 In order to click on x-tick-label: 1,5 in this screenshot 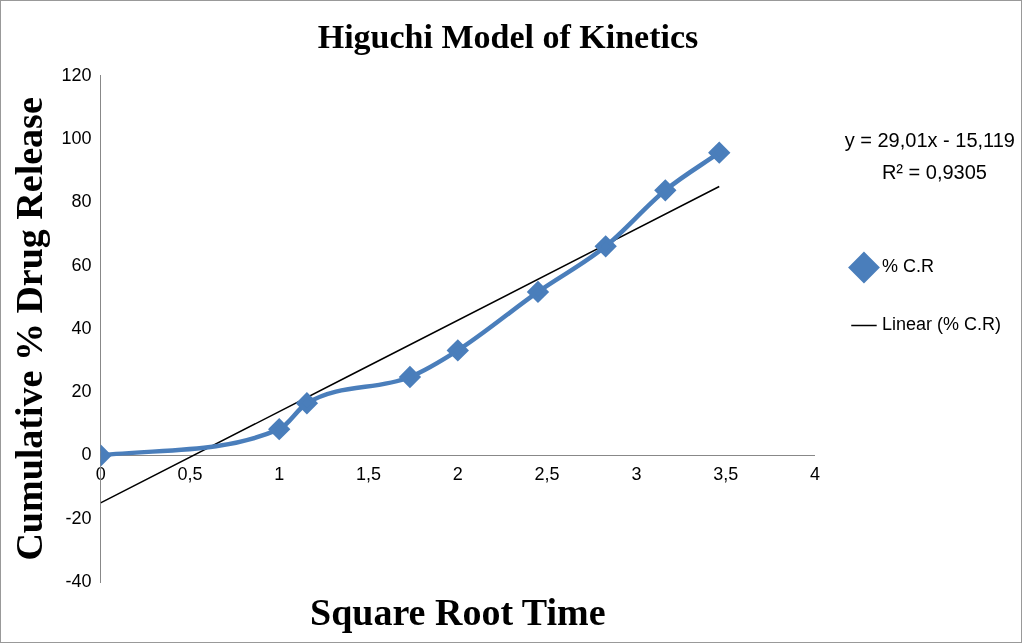, I will do `click(368, 474)`.